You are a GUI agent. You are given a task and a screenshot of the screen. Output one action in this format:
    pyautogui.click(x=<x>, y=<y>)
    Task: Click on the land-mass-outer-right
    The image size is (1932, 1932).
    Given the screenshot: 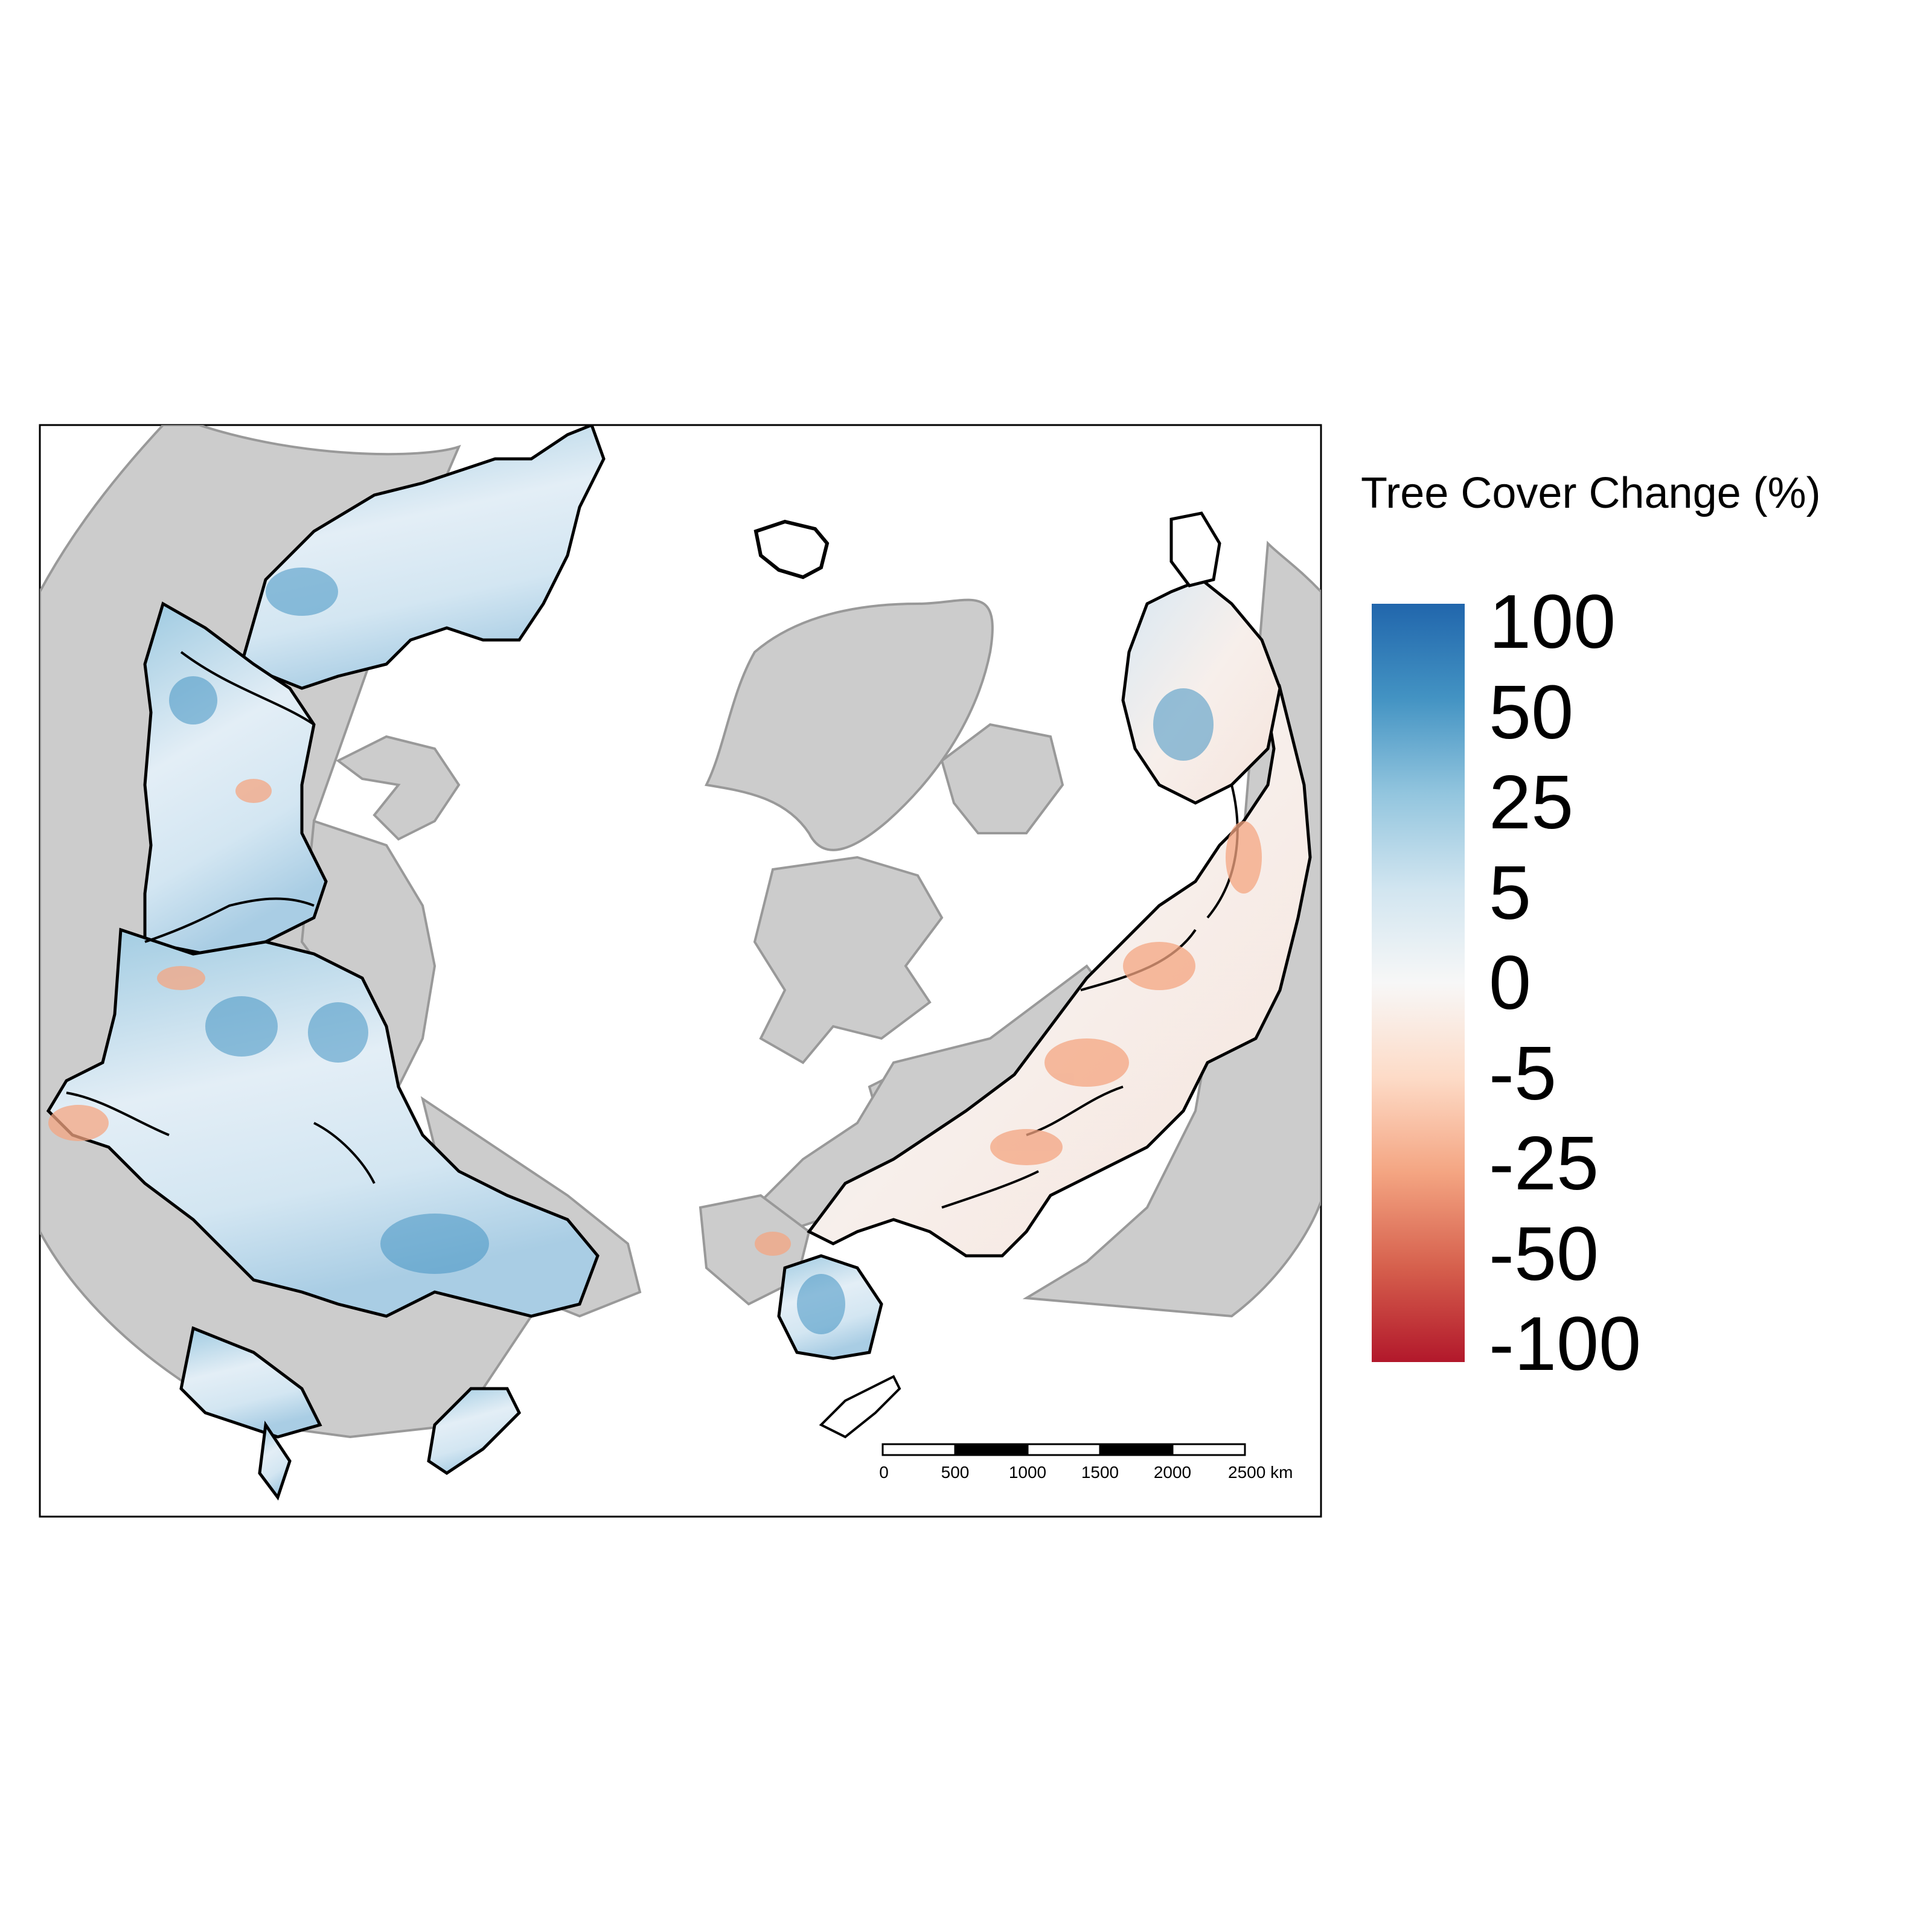 What is the action you would take?
    pyautogui.click(x=1171, y=929)
    